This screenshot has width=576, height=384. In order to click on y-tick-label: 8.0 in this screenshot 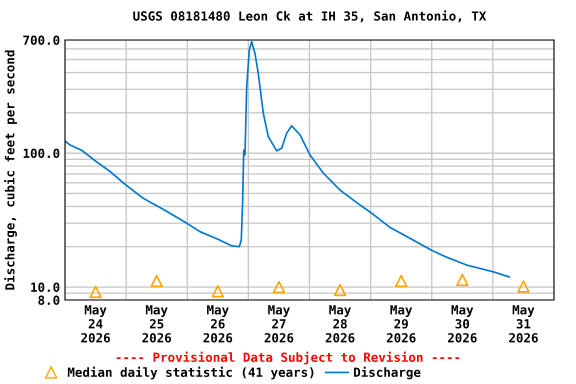, I will do `click(49, 300)`.